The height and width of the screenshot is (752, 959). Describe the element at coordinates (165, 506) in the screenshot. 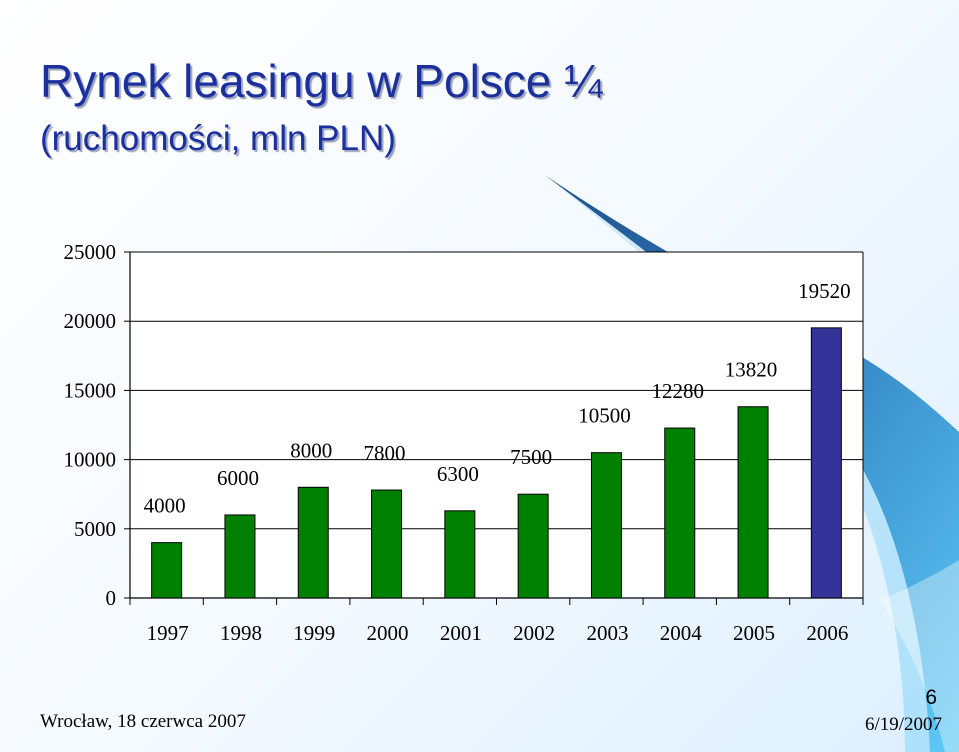

I see `data-label-1997: 4000` at that location.